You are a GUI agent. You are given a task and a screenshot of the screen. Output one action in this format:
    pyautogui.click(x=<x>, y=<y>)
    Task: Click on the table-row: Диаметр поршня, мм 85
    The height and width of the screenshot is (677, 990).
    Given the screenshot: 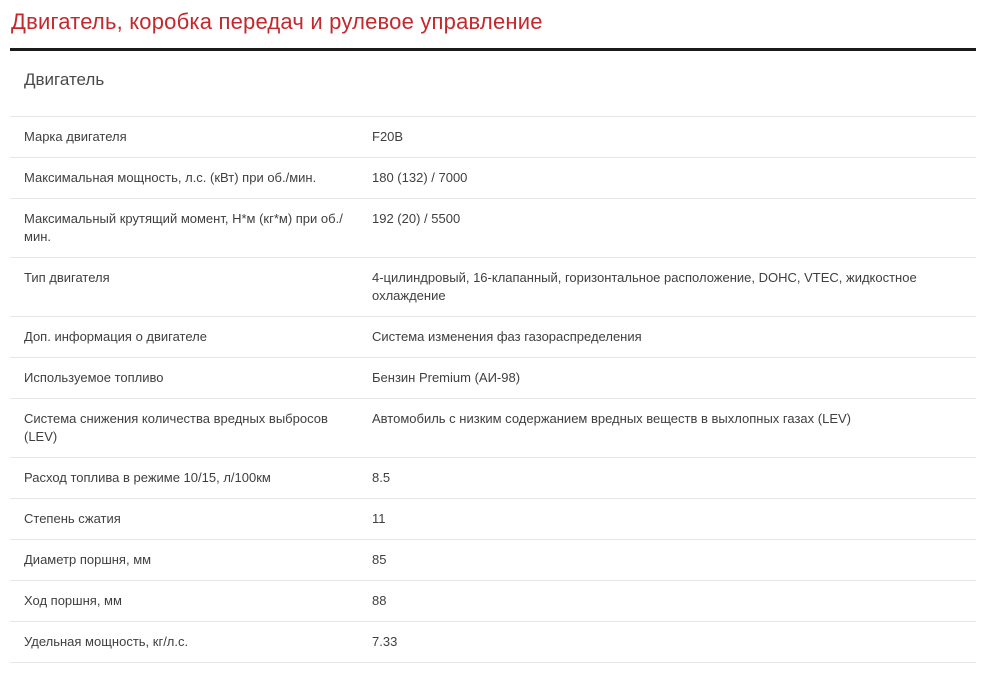 What is the action you would take?
    pyautogui.click(x=493, y=560)
    